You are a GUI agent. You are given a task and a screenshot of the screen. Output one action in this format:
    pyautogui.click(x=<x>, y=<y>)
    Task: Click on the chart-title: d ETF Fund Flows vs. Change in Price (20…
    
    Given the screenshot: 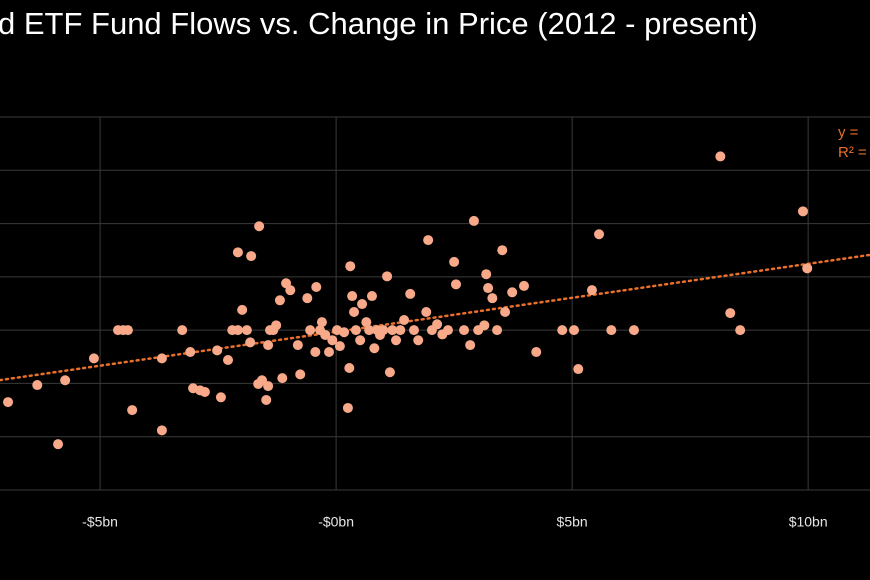 What is the action you would take?
    pyautogui.click(x=379, y=23)
    